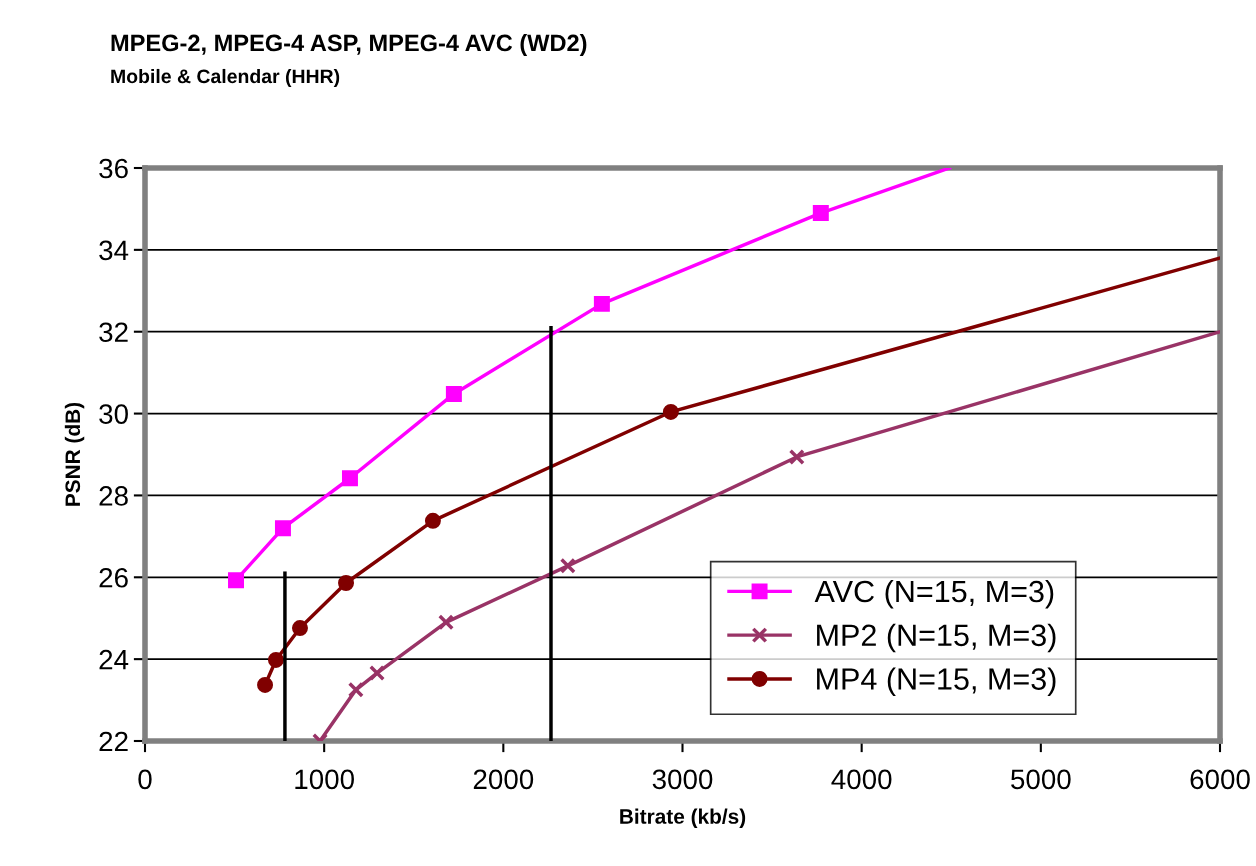  Describe the element at coordinates (861, 779) in the screenshot. I see `x-tick-label: 4000` at that location.